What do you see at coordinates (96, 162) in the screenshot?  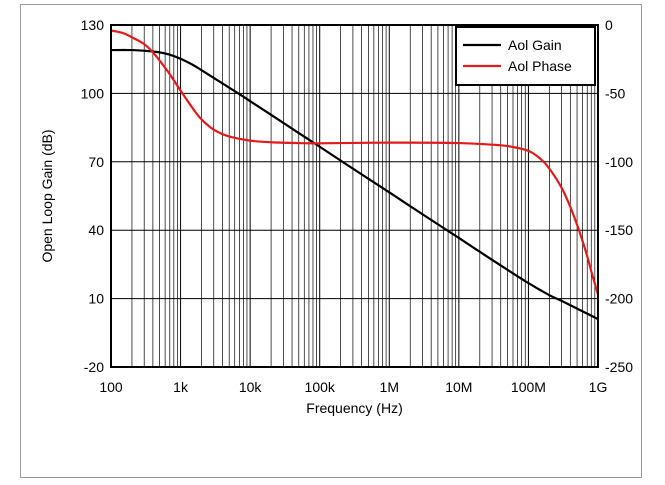 I see `y-tick-label: 70` at bounding box center [96, 162].